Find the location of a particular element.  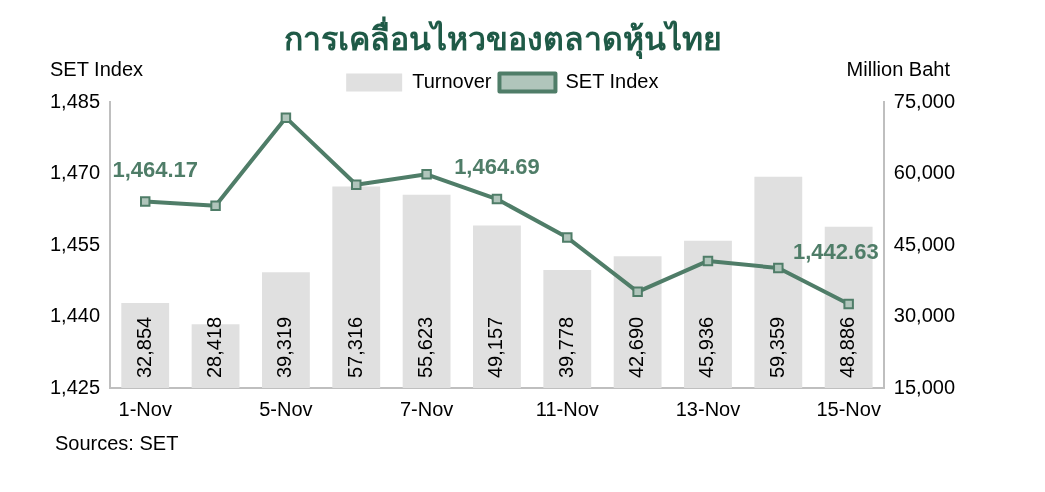

x-tick-label: 15-Nov is located at coordinates (848, 408).